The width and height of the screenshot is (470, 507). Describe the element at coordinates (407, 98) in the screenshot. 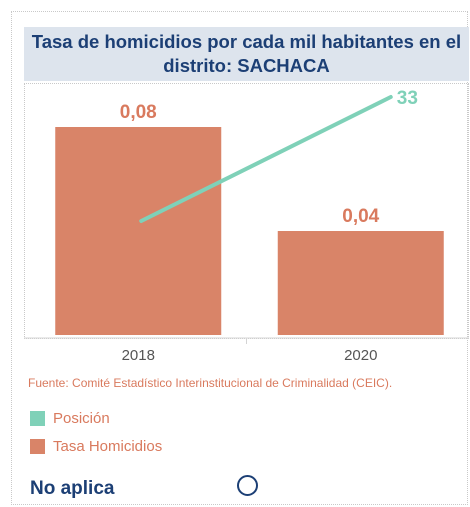

I see `data-label-posicion: 33` at that location.